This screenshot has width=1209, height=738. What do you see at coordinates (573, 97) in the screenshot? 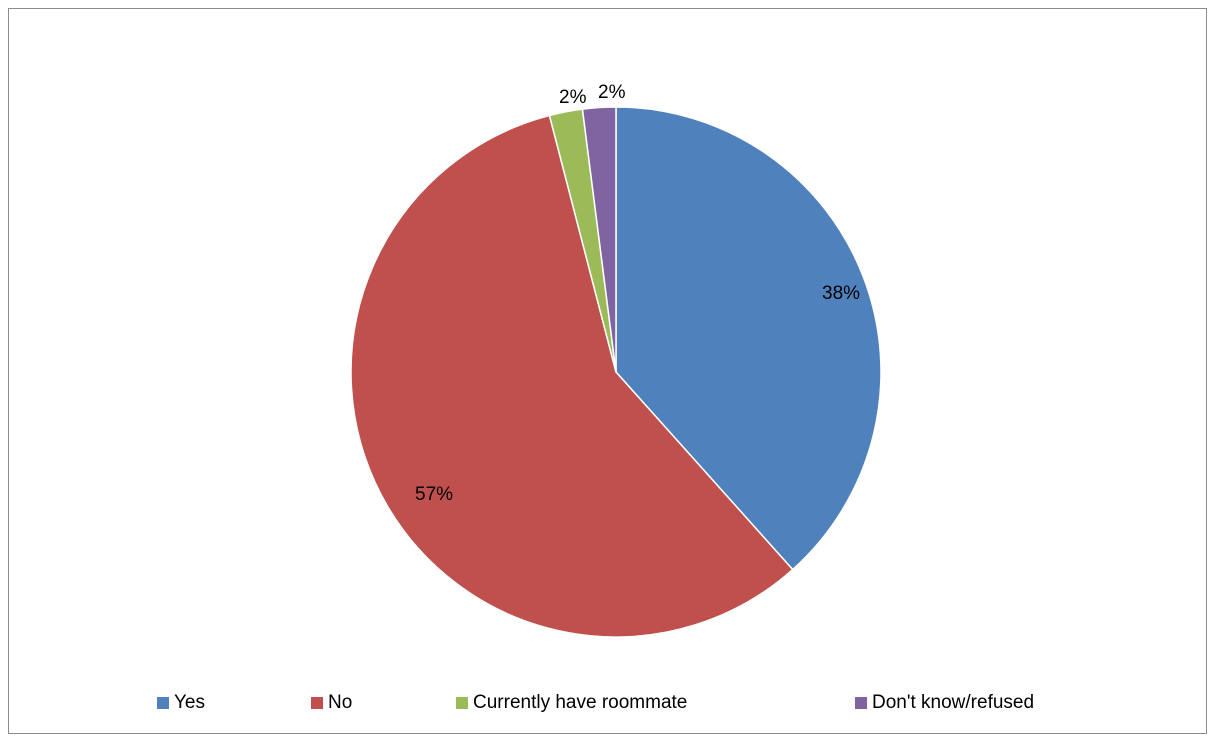
I see `data-label-currently-have-roommate: 2%` at bounding box center [573, 97].